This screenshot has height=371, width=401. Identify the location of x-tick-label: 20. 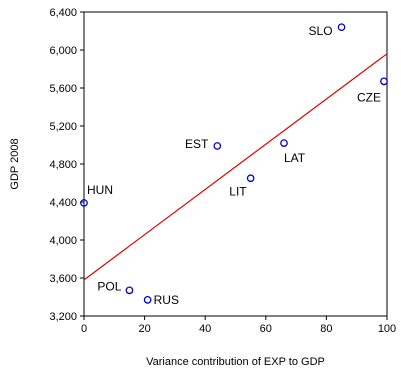
(144, 329).